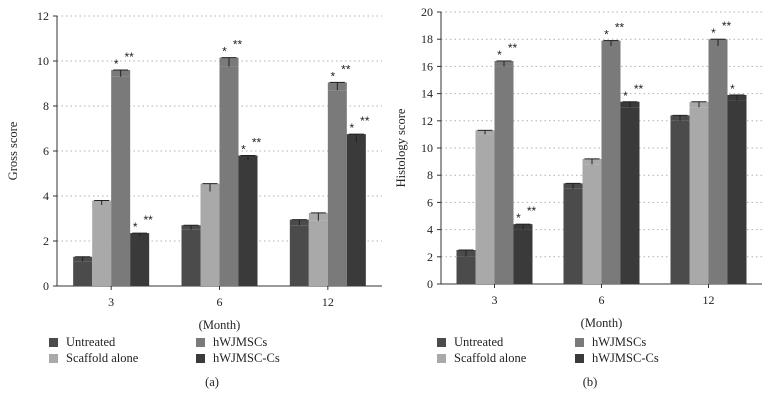  I want to click on y-tick-label: 18, so click(427, 39).